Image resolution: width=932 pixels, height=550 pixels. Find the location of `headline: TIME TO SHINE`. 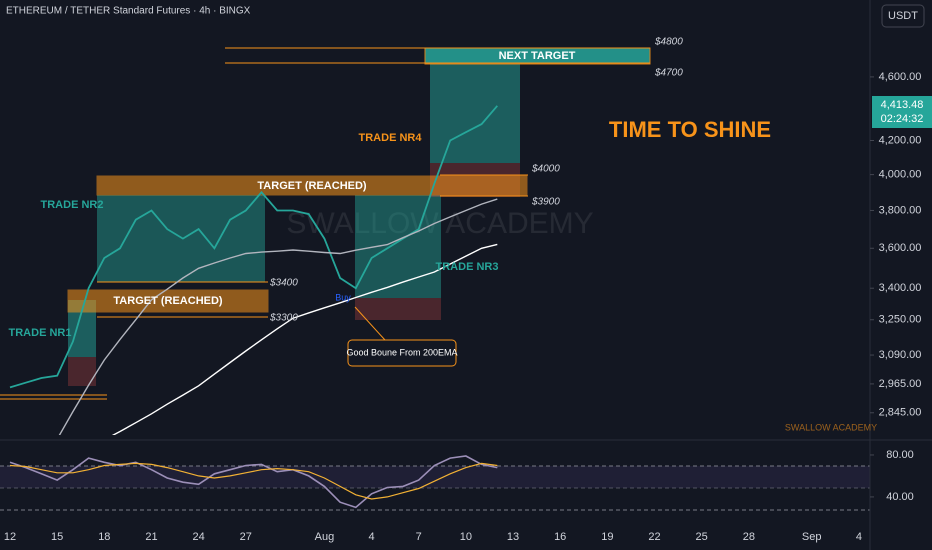

headline: TIME TO SHINE is located at coordinates (690, 129).